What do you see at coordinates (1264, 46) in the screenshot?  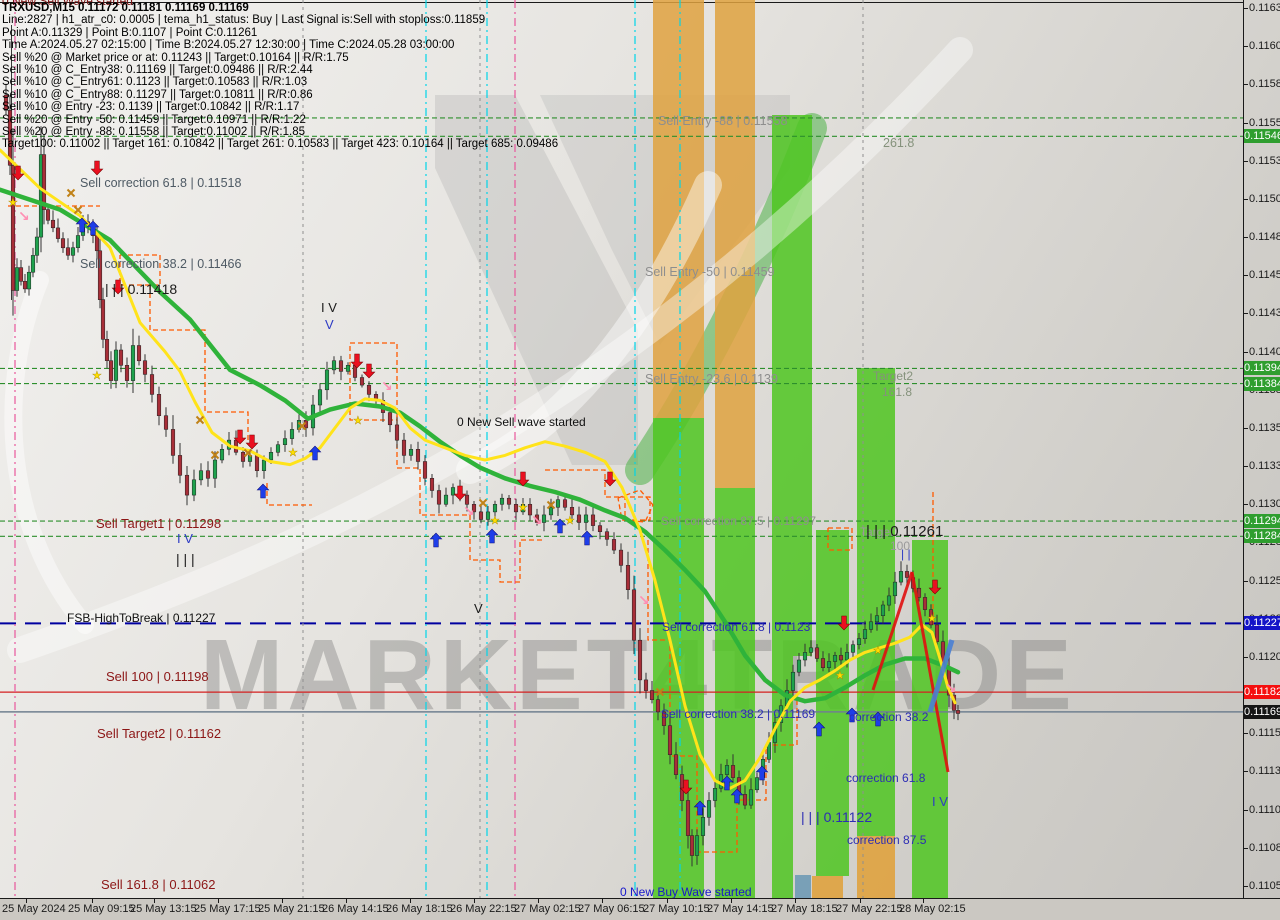 I see `price-tick-label: 0.11605` at bounding box center [1264, 46].